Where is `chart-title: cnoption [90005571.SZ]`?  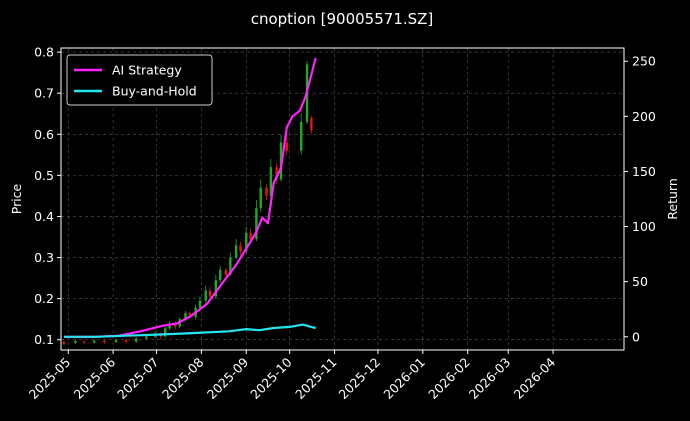
chart-title: cnoption [90005571.SZ] is located at coordinates (342, 19).